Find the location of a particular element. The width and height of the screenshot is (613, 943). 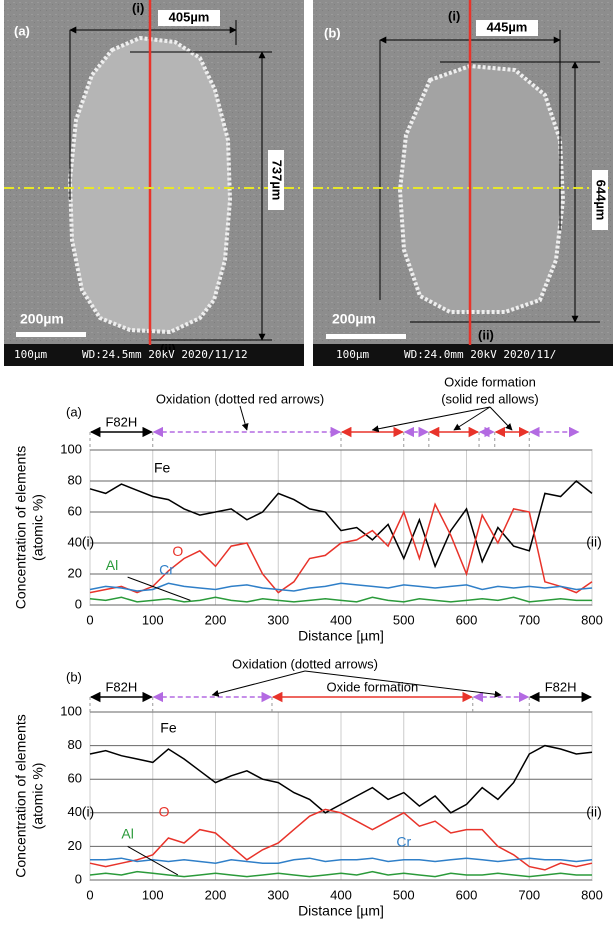

annotation: Oxidation (dotted red arrows) is located at coordinates (240, 398).